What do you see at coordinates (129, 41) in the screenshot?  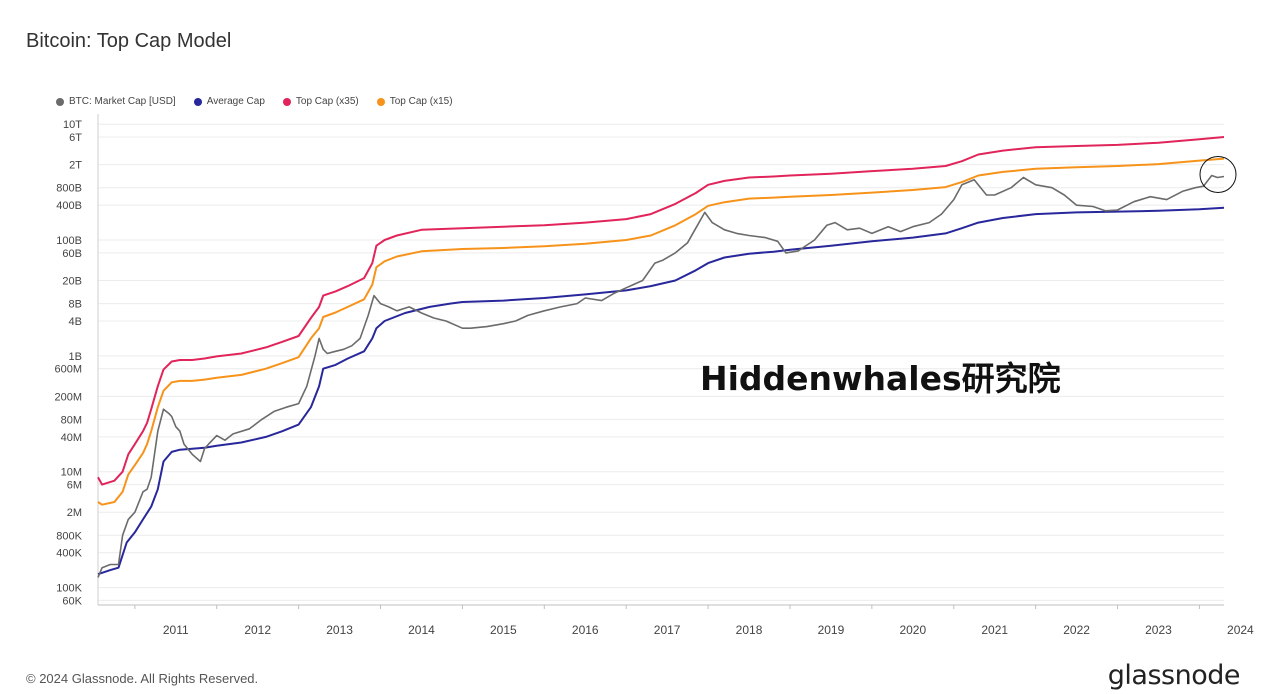 I see `chart-title: Bitcoin: Top Cap Model` at bounding box center [129, 41].